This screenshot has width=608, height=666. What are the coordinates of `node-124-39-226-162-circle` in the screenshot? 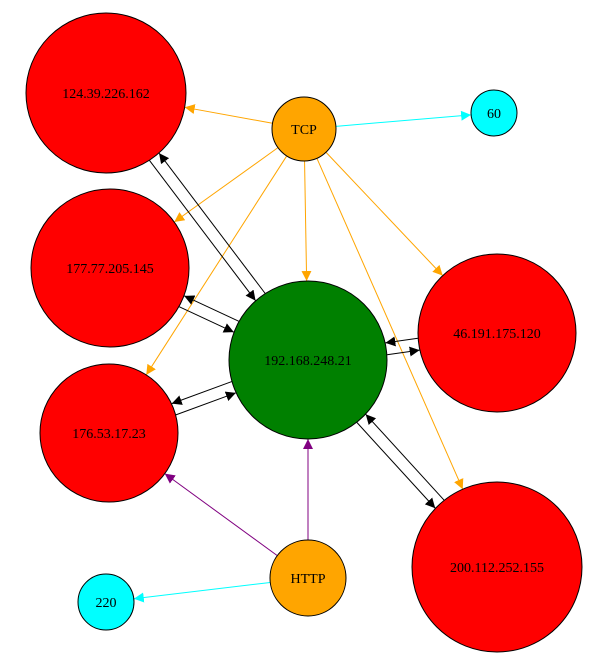 It's located at (106, 93).